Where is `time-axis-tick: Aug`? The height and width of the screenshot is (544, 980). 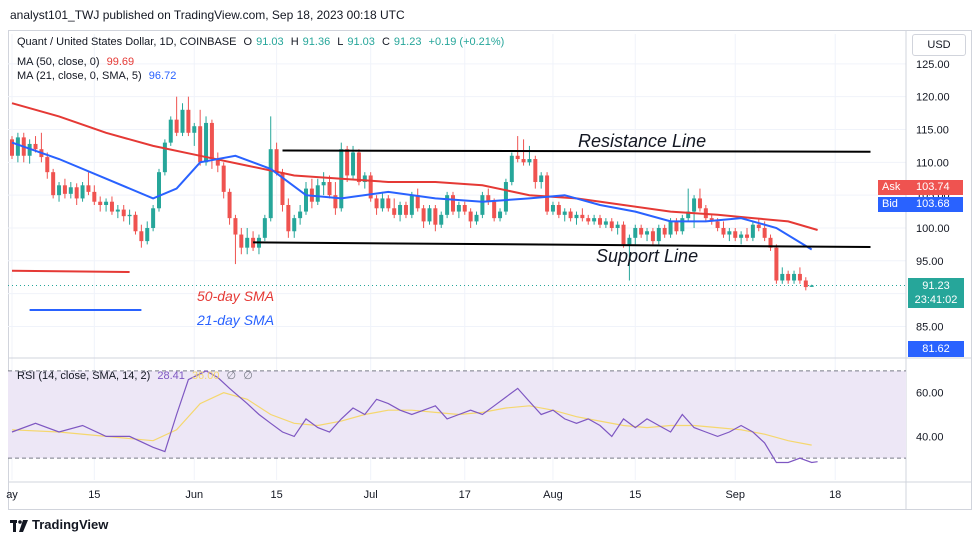 time-axis-tick: Aug is located at coordinates (553, 495).